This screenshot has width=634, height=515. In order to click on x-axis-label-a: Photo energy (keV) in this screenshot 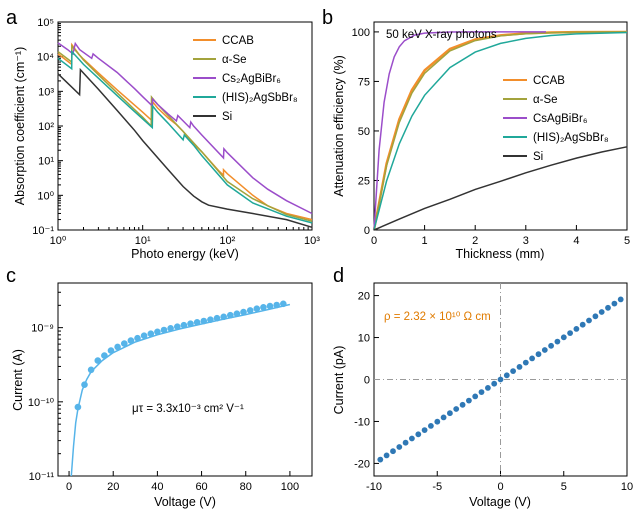, I will do `click(185, 254)`.